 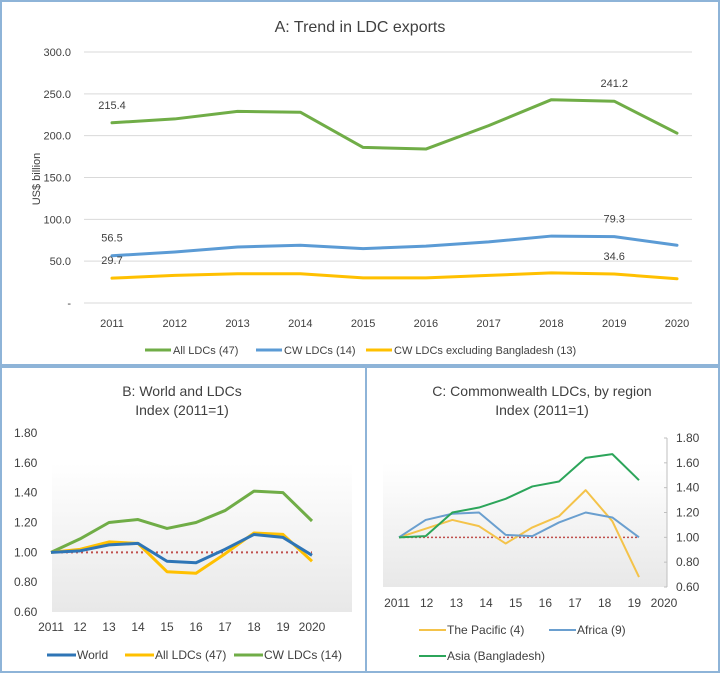 I want to click on chart-b-series, so click(x=182, y=532).